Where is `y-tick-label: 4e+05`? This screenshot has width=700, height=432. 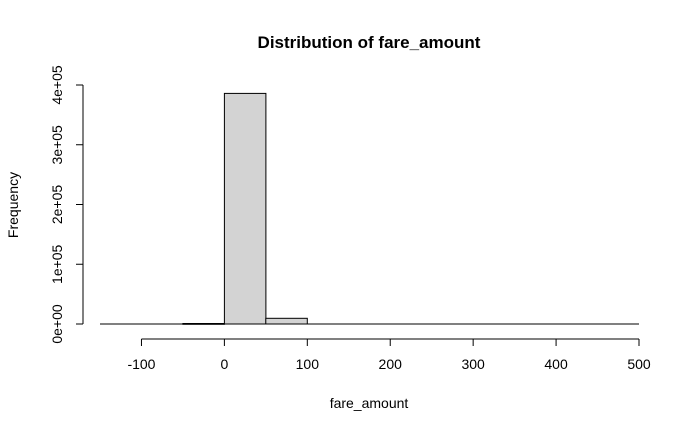
y-tick-label: 4e+05 is located at coordinates (57, 85).